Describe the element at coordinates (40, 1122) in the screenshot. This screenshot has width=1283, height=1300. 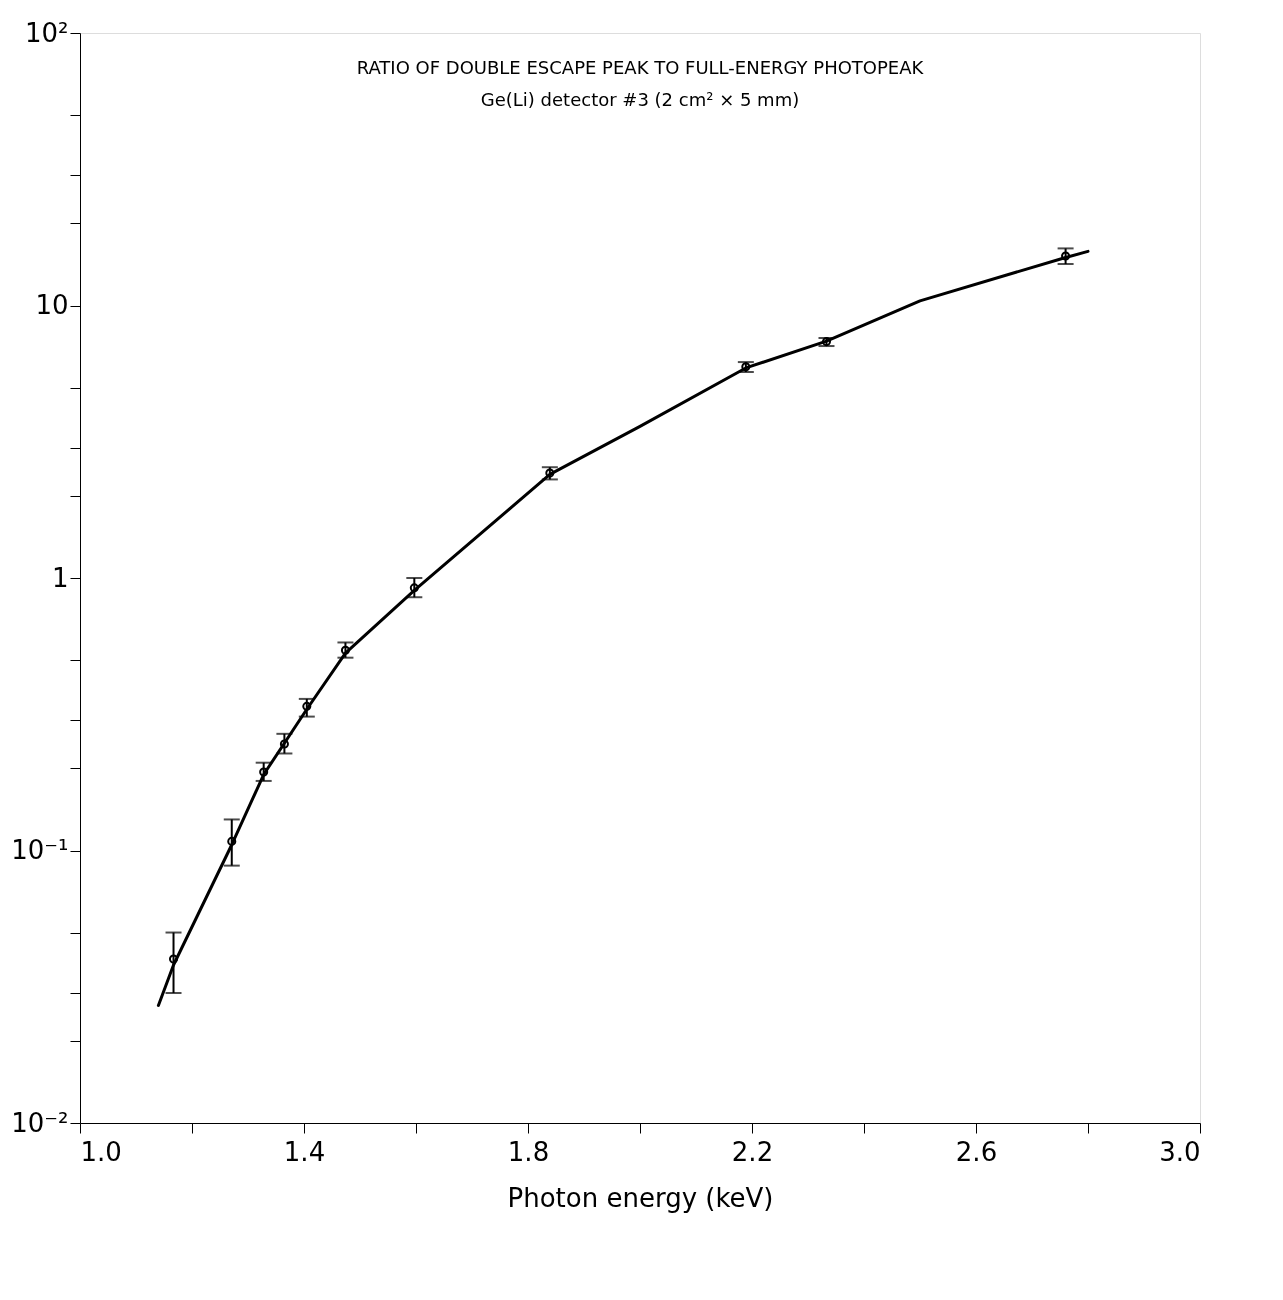
I see `y-tick-label: 10⁻²` at that location.